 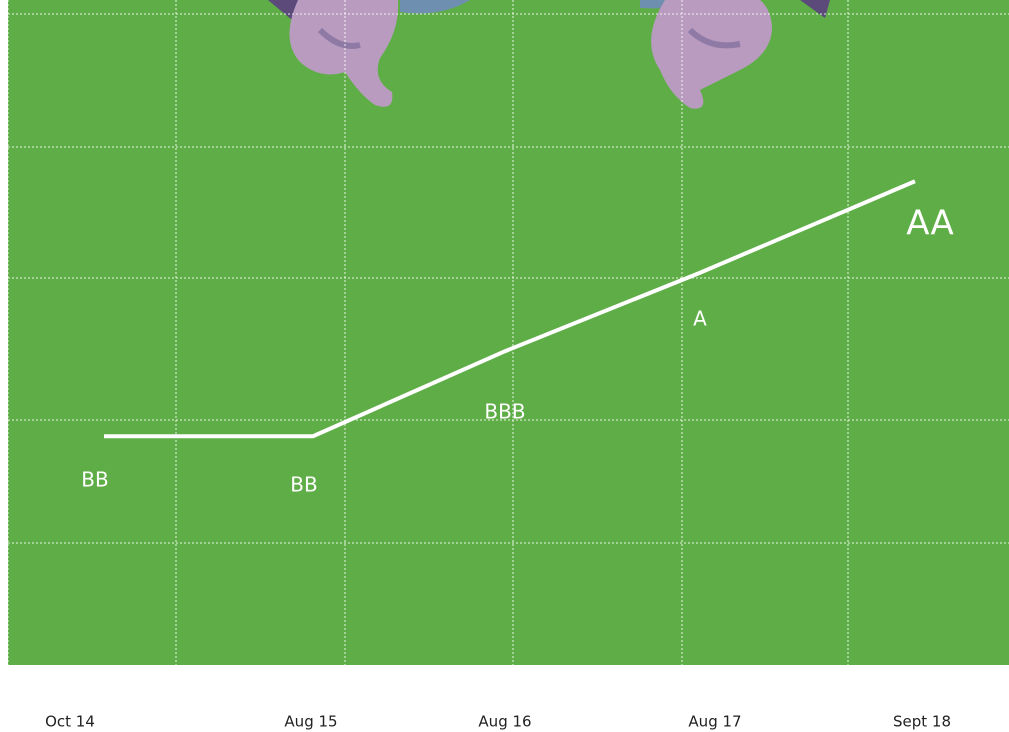 I want to click on annotation: A, so click(x=700, y=319).